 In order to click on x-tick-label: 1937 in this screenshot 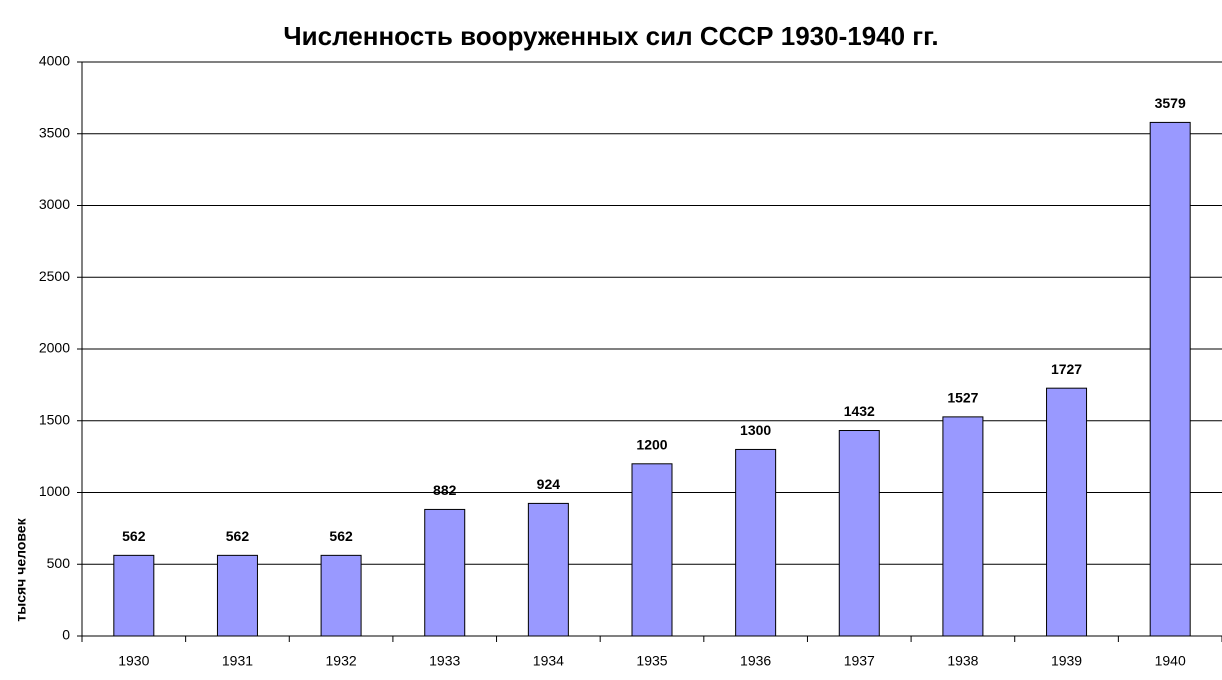, I will do `click(859, 661)`.